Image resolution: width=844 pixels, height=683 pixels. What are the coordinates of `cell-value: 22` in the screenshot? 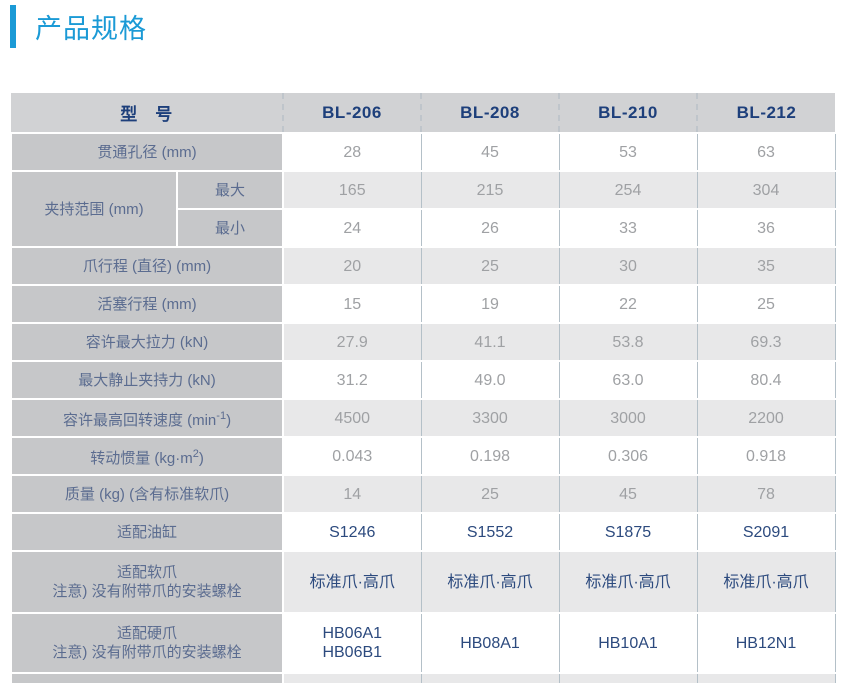 It's located at (628, 304).